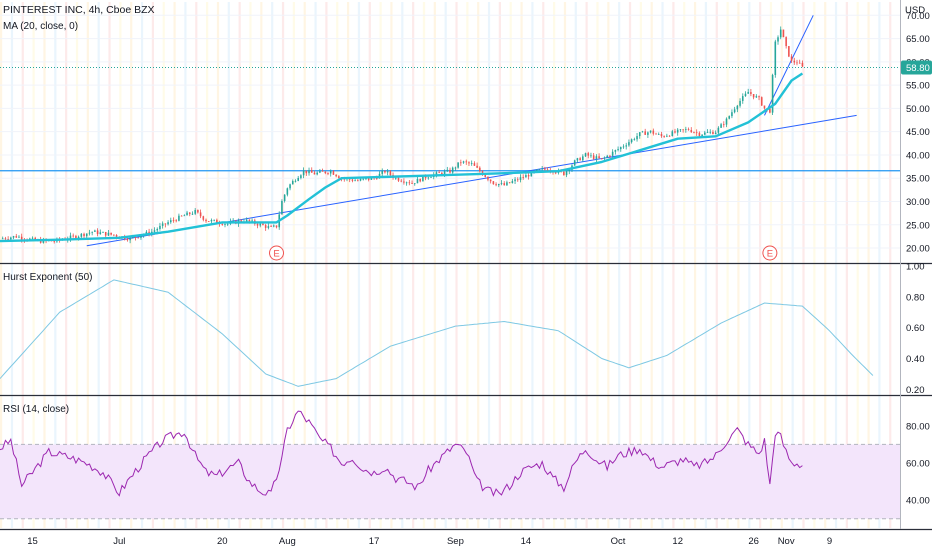  What do you see at coordinates (918, 463) in the screenshot?
I see `rsi-axis: 40.00 60.00 80.00` at bounding box center [918, 463].